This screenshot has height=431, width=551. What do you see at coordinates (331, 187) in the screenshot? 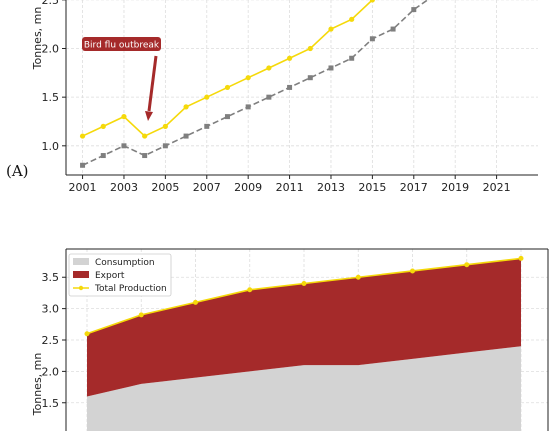
I see `panel-a-x-tick-label: 2013` at bounding box center [331, 187].